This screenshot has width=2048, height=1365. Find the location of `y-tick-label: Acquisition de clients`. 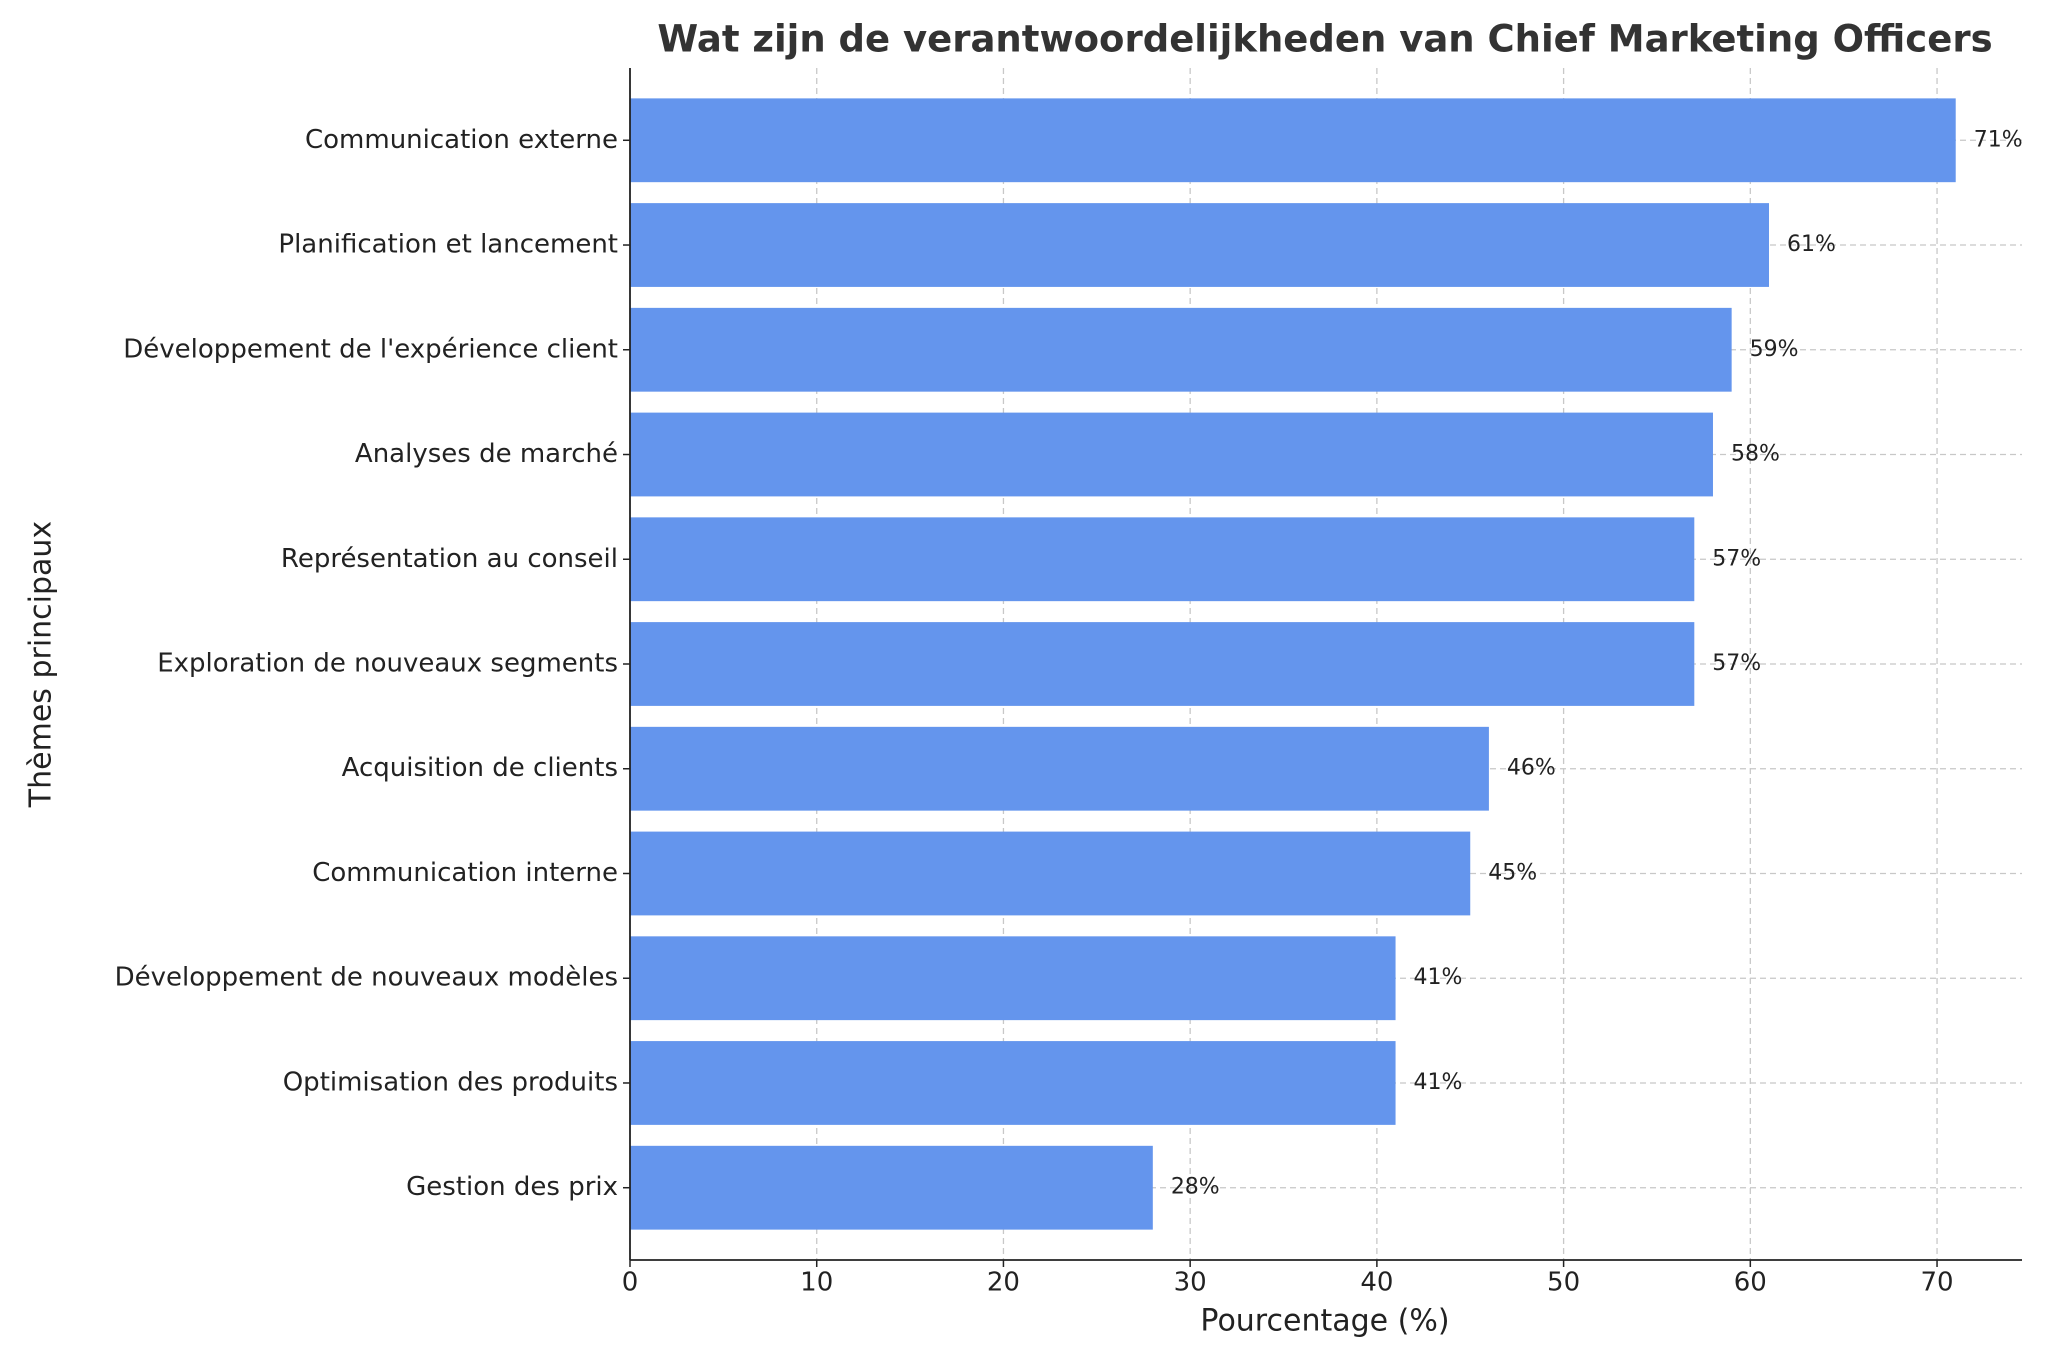

y-tick-label: Acquisition de clients is located at coordinates (480, 768).